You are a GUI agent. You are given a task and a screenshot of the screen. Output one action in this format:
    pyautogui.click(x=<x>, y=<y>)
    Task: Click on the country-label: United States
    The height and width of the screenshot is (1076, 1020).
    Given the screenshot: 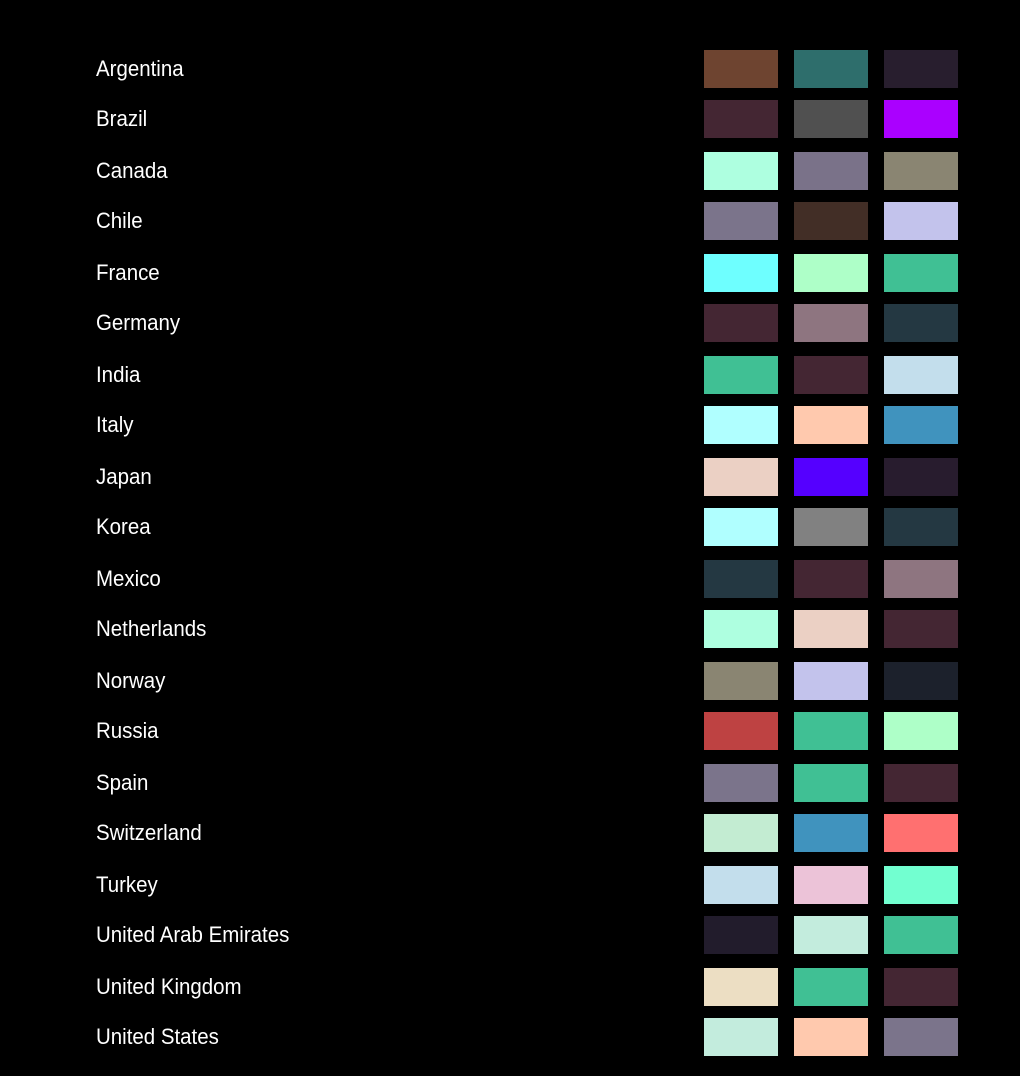 What is the action you would take?
    pyautogui.click(x=157, y=1036)
    